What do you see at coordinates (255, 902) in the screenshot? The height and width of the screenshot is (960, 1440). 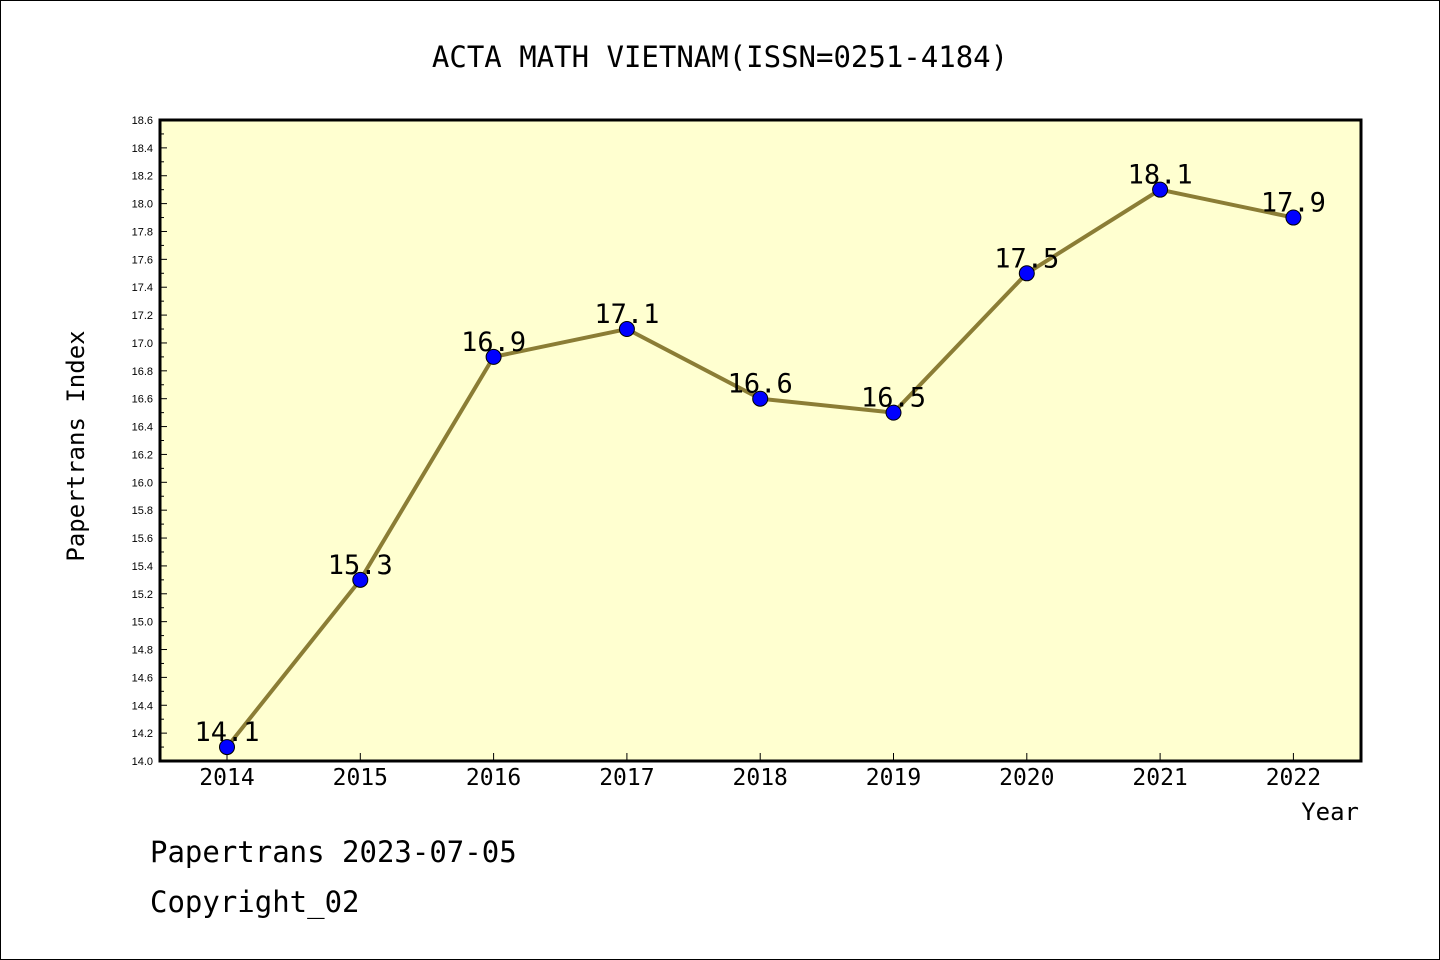 I see `footer-copyright: Copyright_02` at bounding box center [255, 902].